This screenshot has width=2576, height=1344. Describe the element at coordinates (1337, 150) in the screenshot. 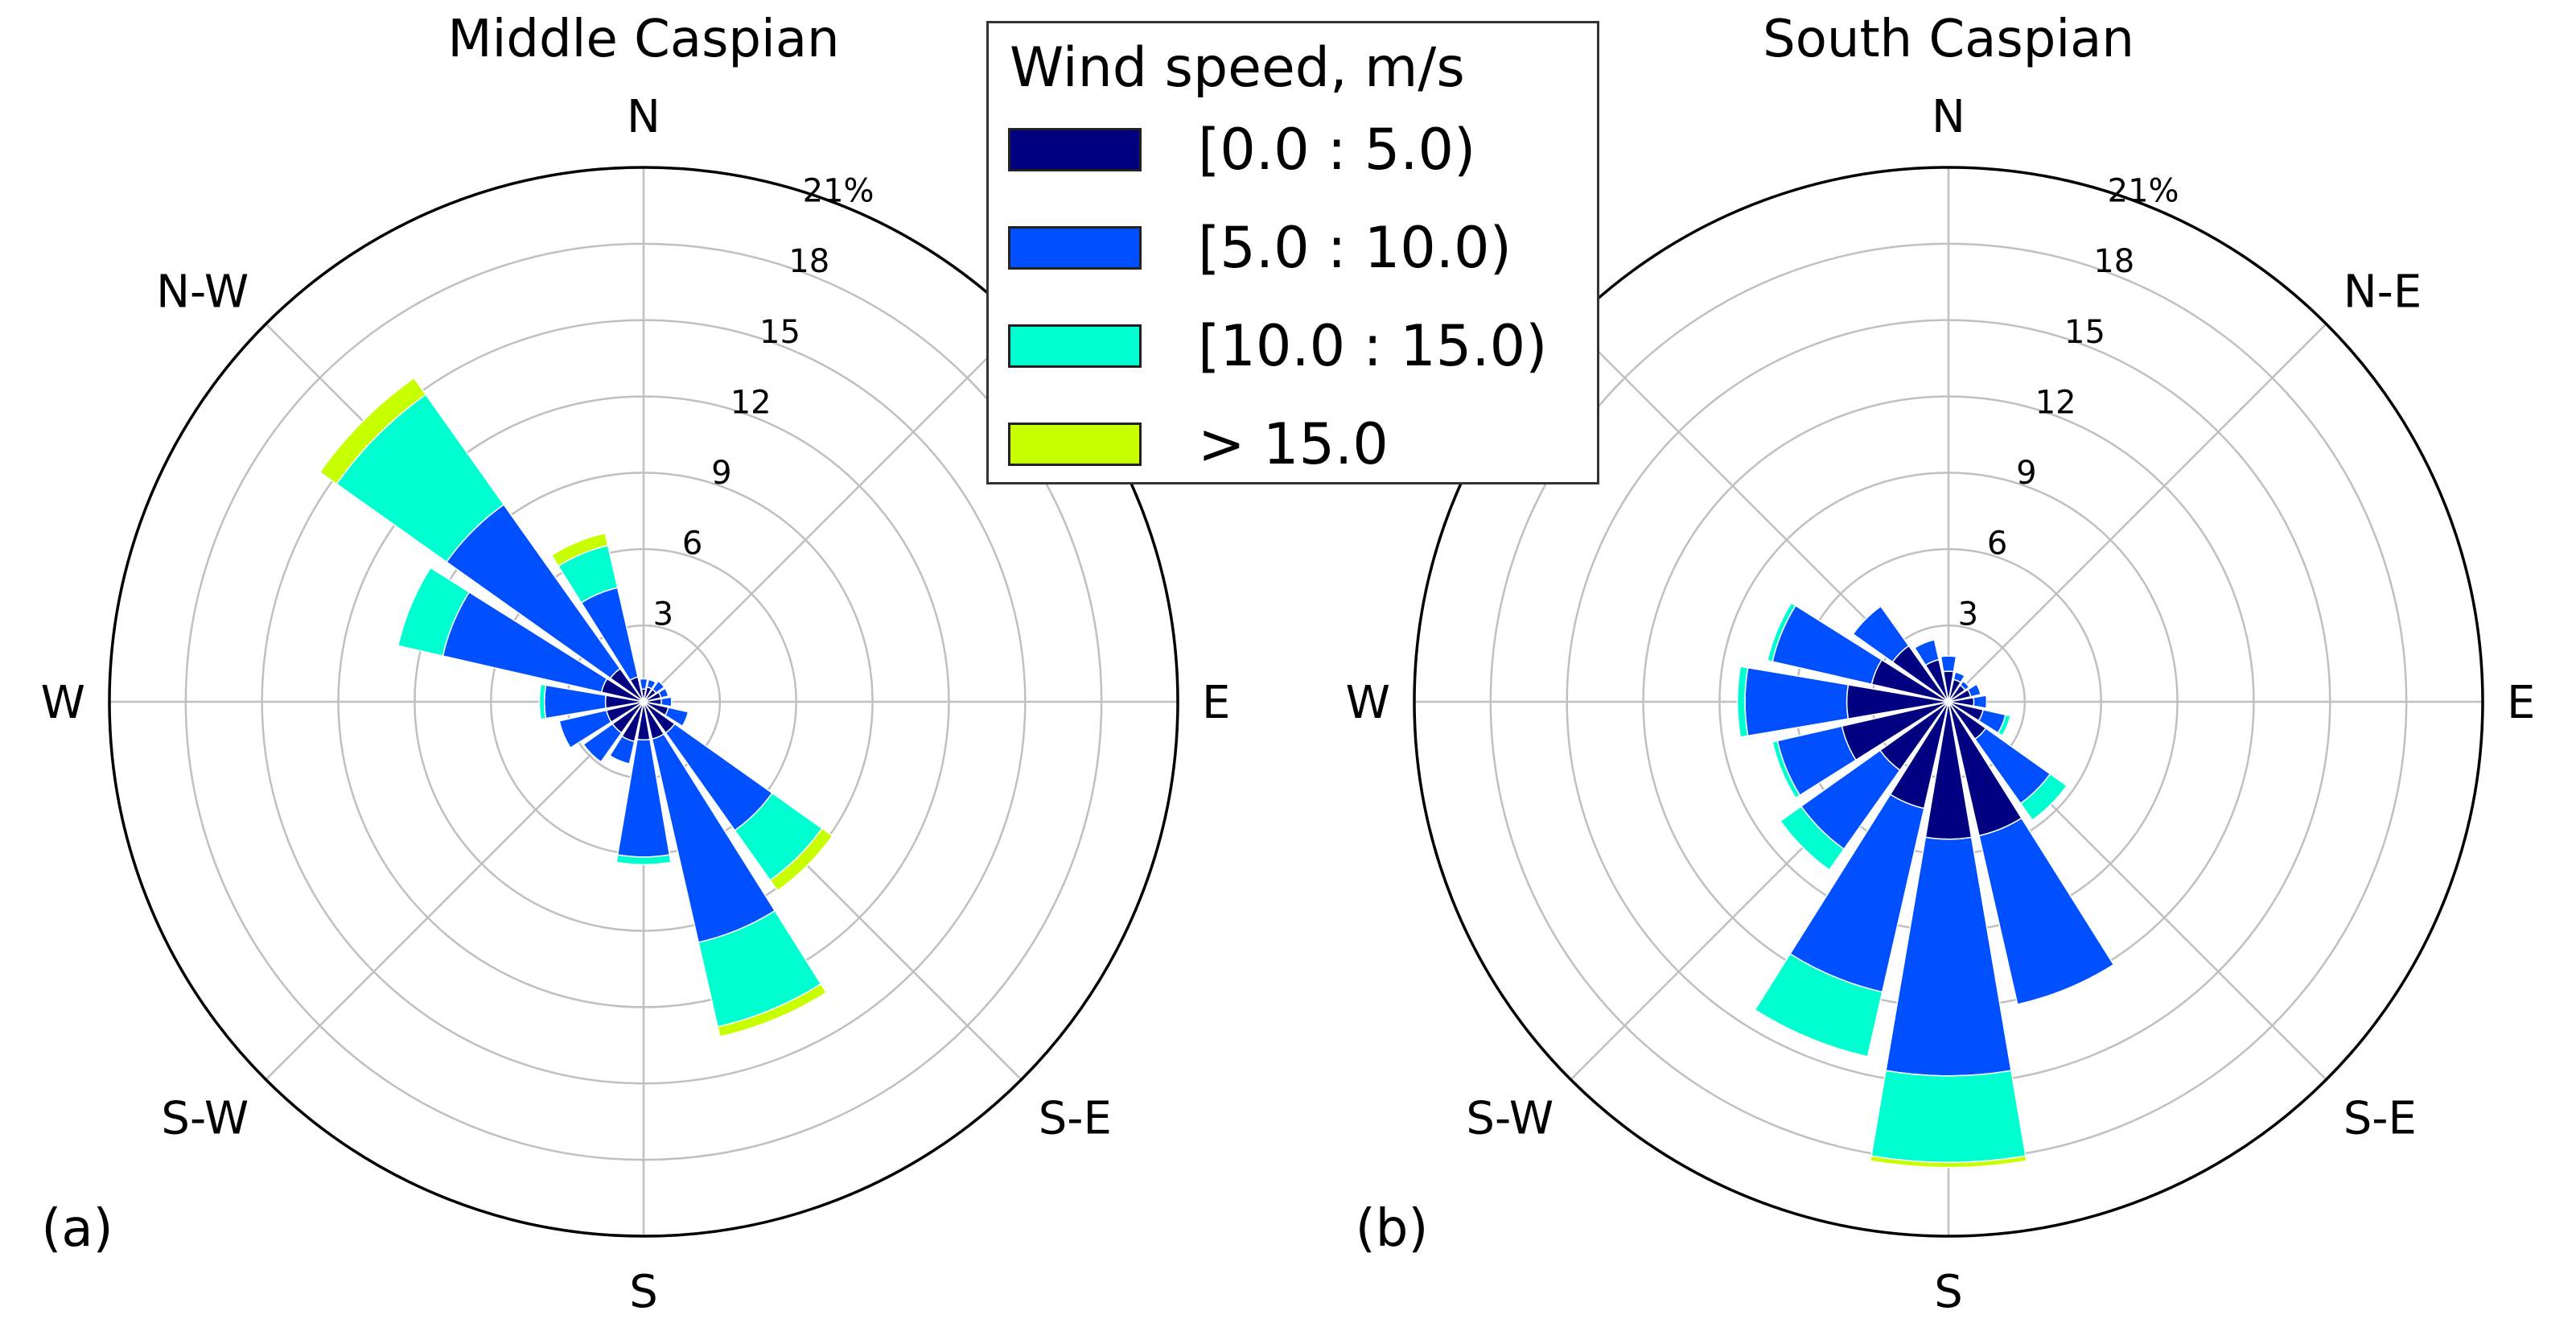

I see `legend-label: [0.0 : 5.0)` at that location.